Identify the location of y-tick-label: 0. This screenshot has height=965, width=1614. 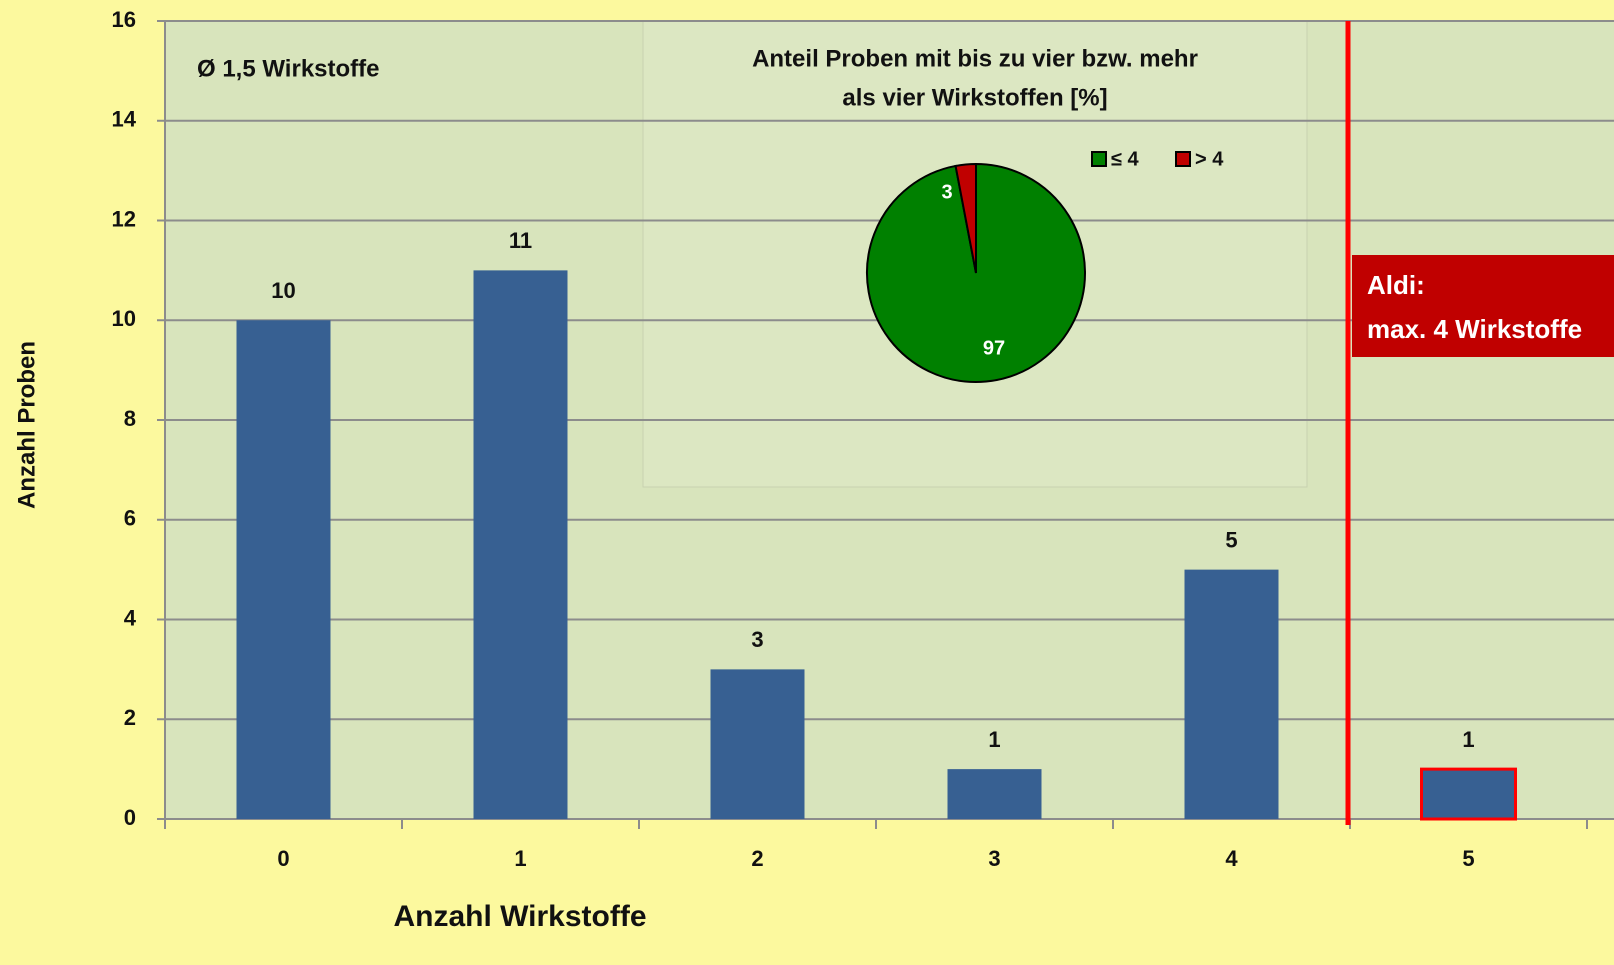
(130, 817).